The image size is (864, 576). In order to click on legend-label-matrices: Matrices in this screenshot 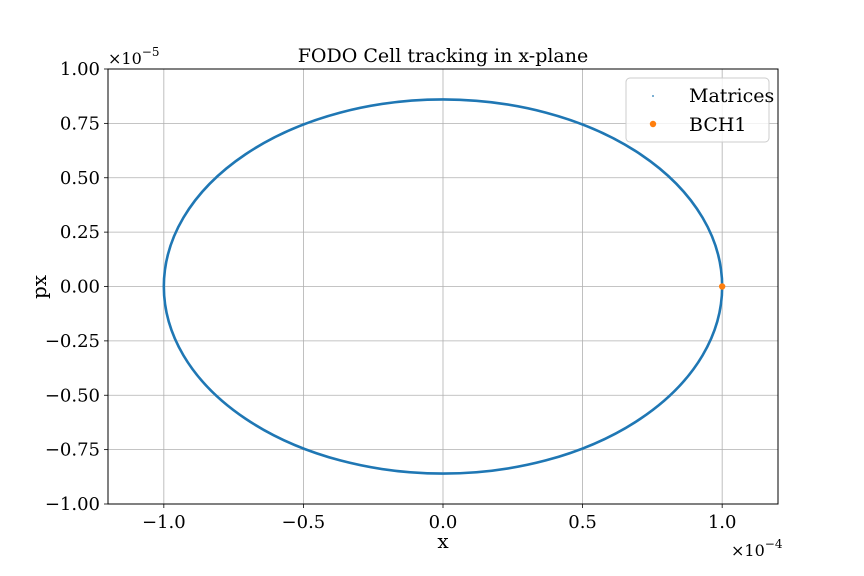, I will do `click(731, 96)`.